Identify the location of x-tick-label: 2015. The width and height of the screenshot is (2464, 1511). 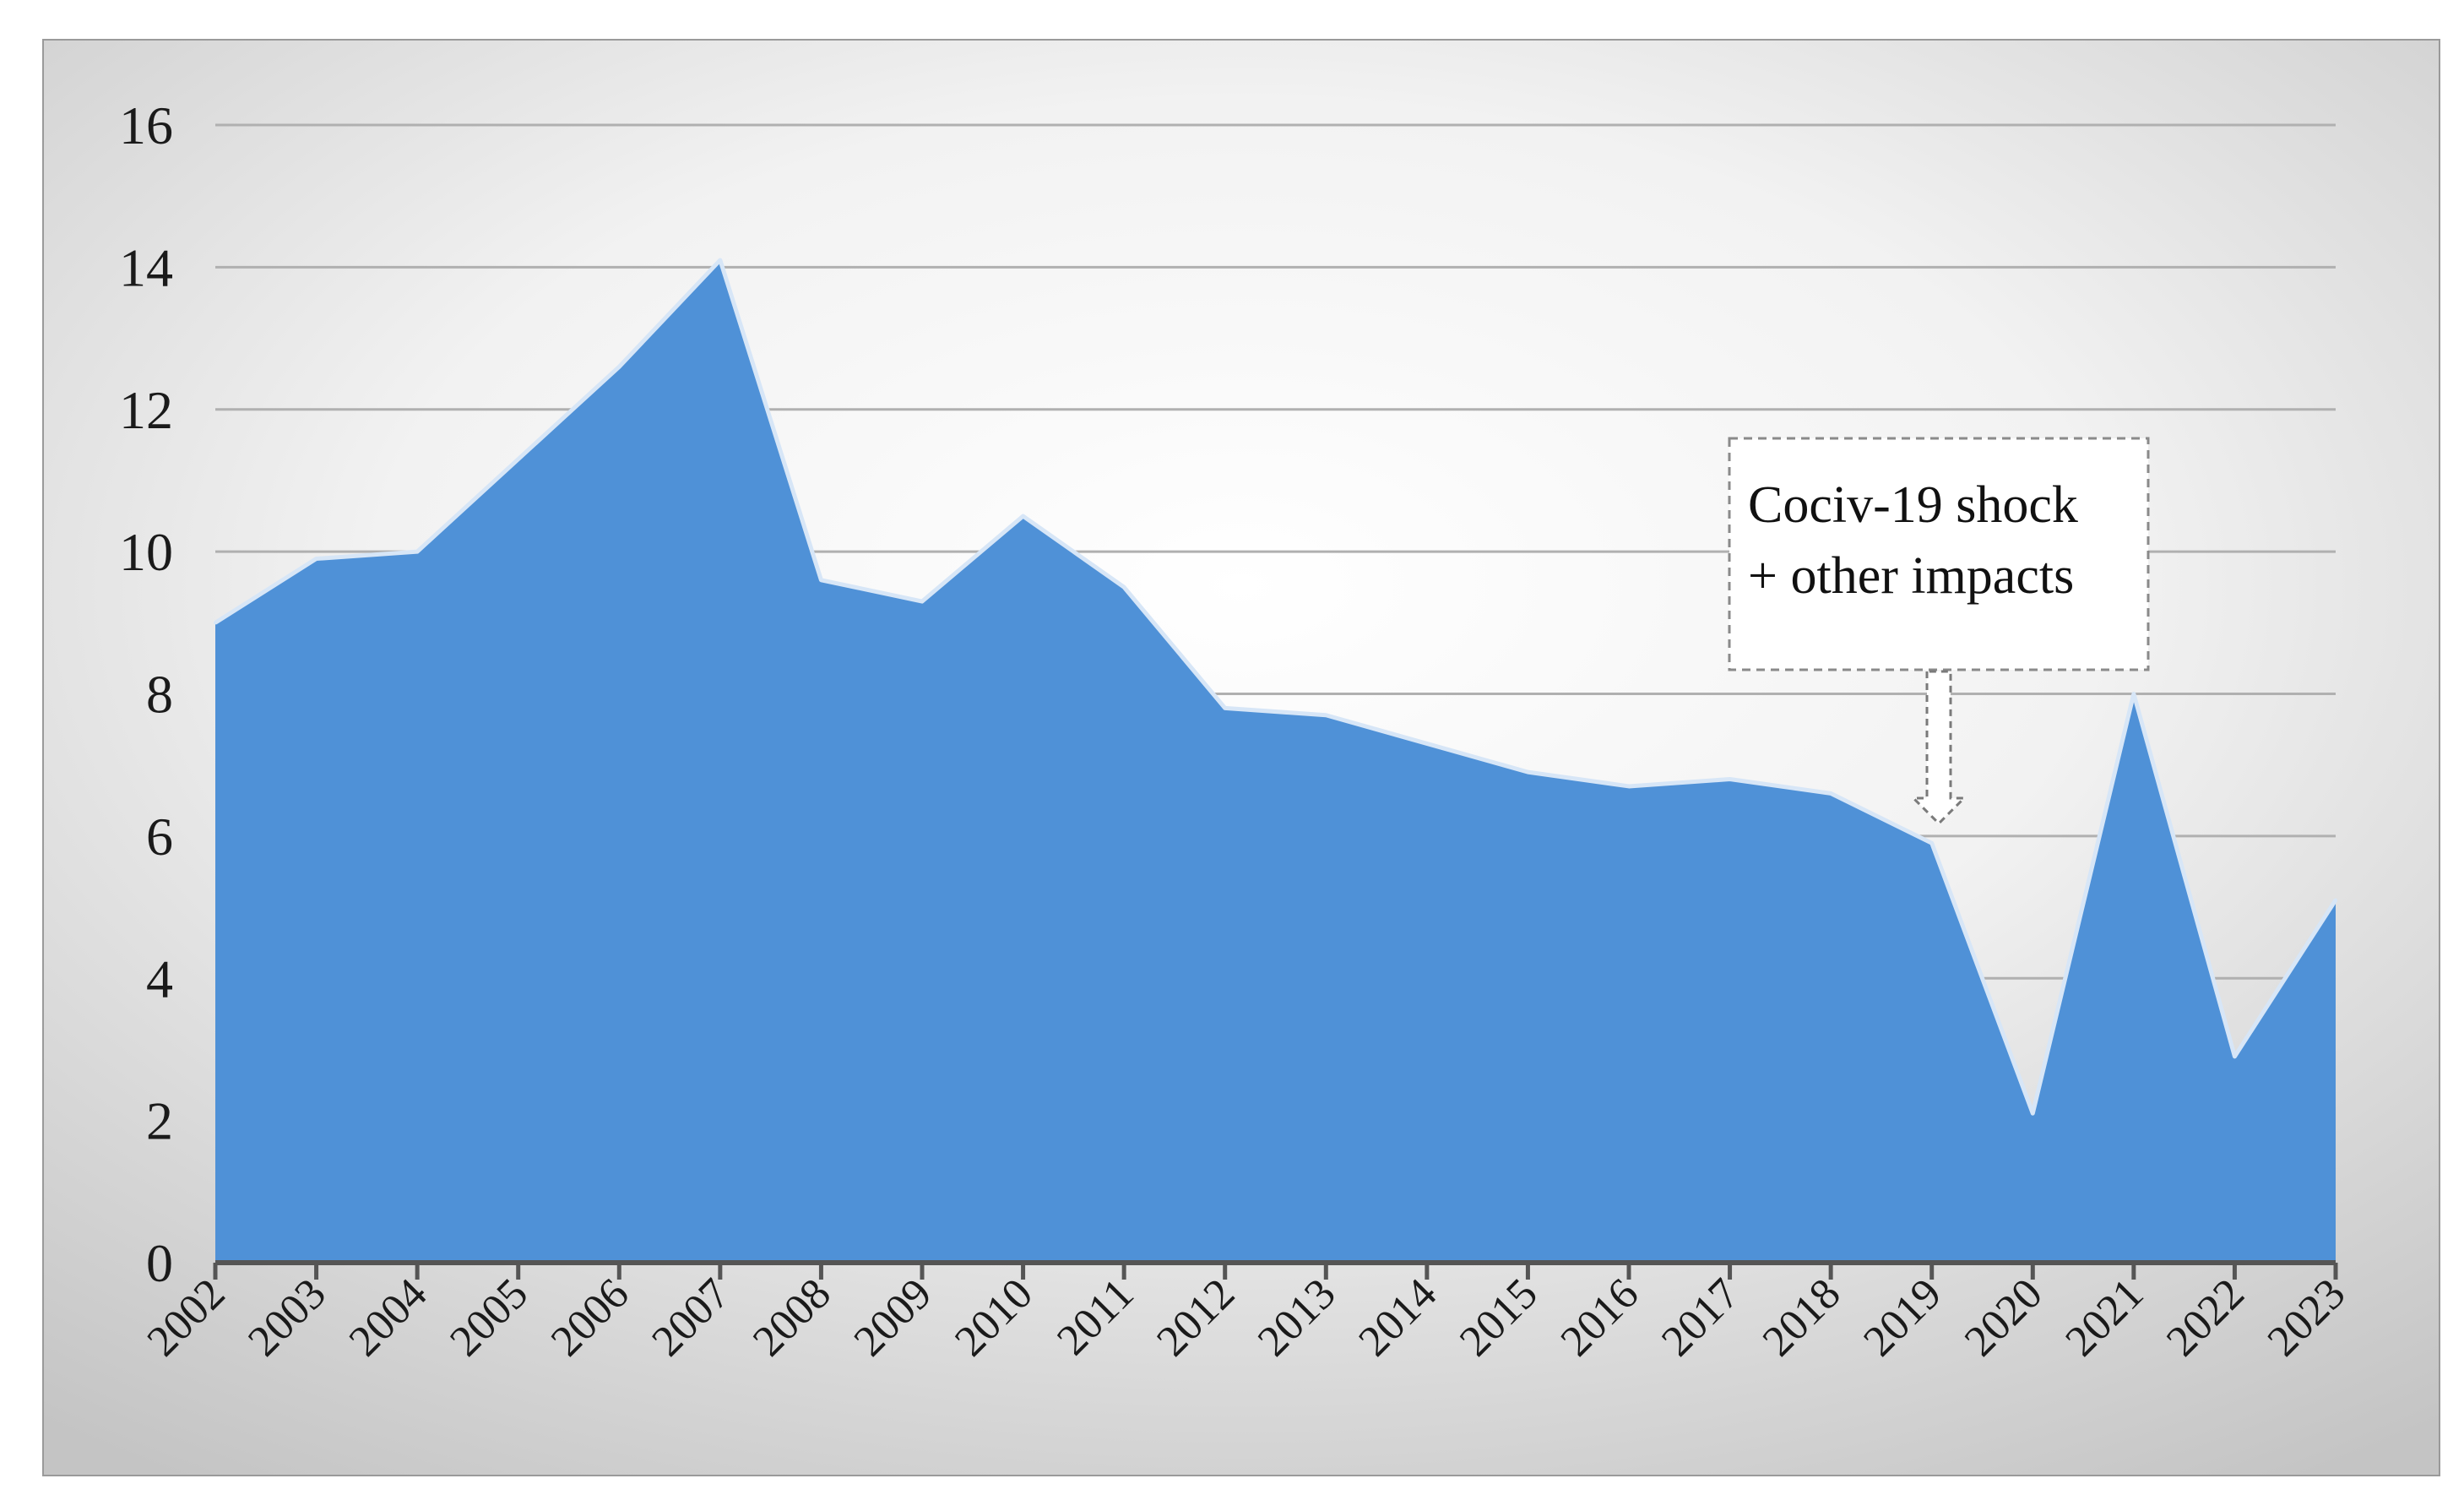
(1499, 1317).